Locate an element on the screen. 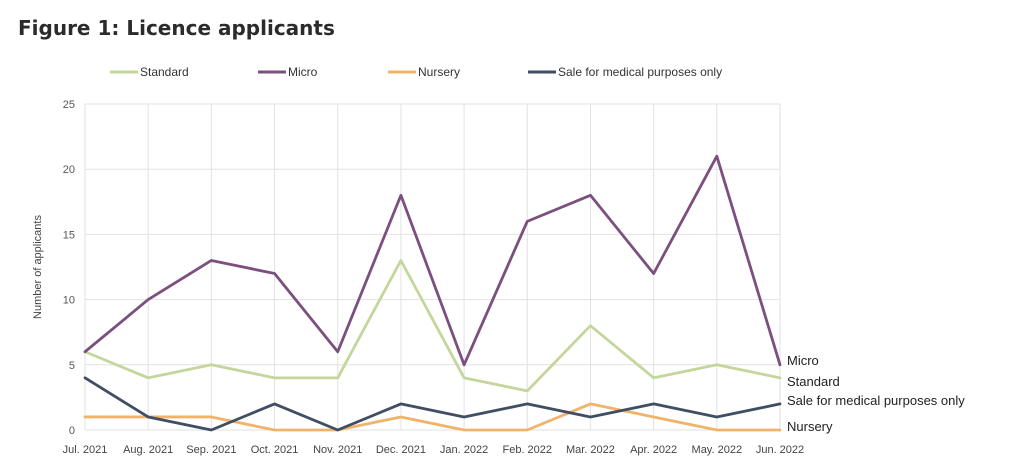 This screenshot has width=1024, height=465. y-axis-ticks: 0 5 10 15 20 25 is located at coordinates (69, 268).